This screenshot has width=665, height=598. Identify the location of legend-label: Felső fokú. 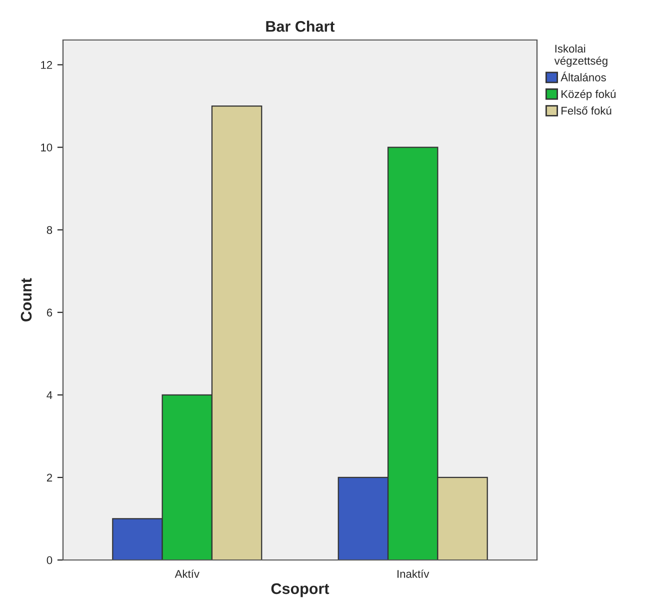
(587, 110).